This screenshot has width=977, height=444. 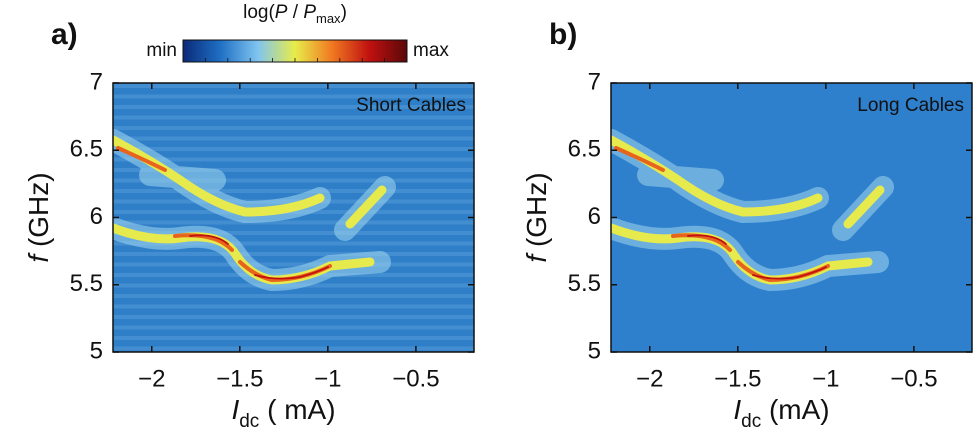 I want to click on annotation: Short Cables, so click(x=411, y=105).